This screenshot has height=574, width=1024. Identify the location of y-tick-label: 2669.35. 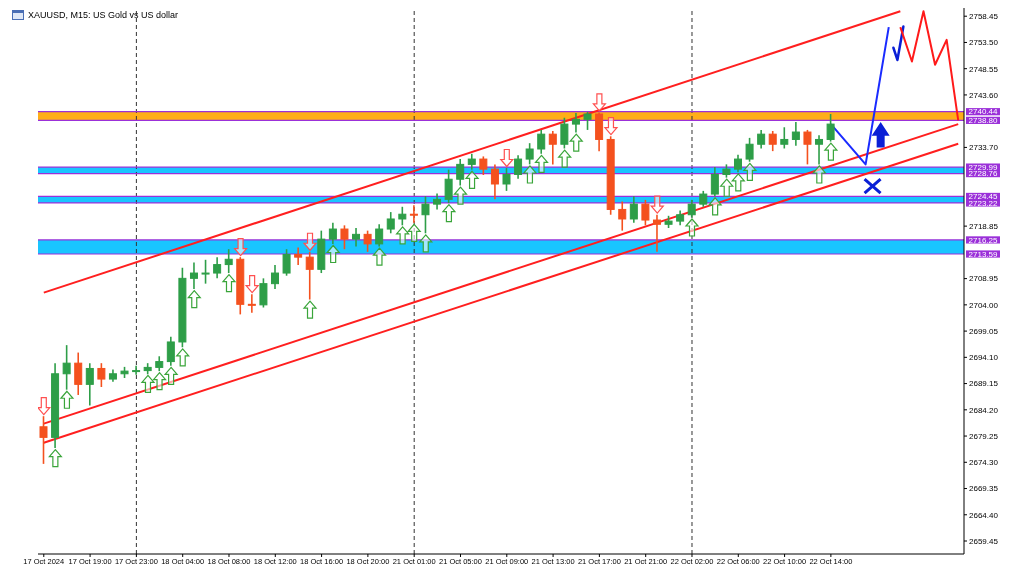
(984, 489).